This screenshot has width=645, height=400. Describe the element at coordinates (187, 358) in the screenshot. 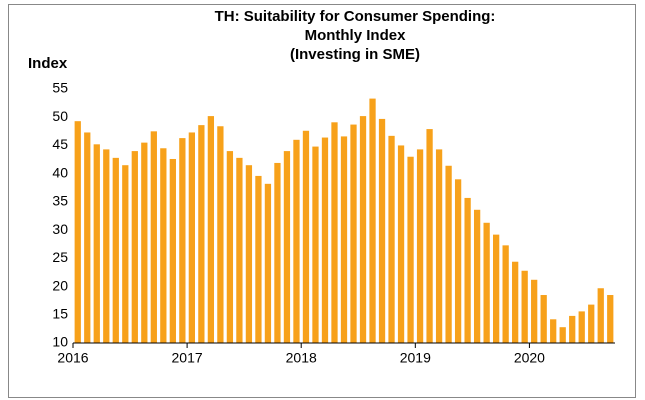

I see `x-tick-label: 2017` at that location.